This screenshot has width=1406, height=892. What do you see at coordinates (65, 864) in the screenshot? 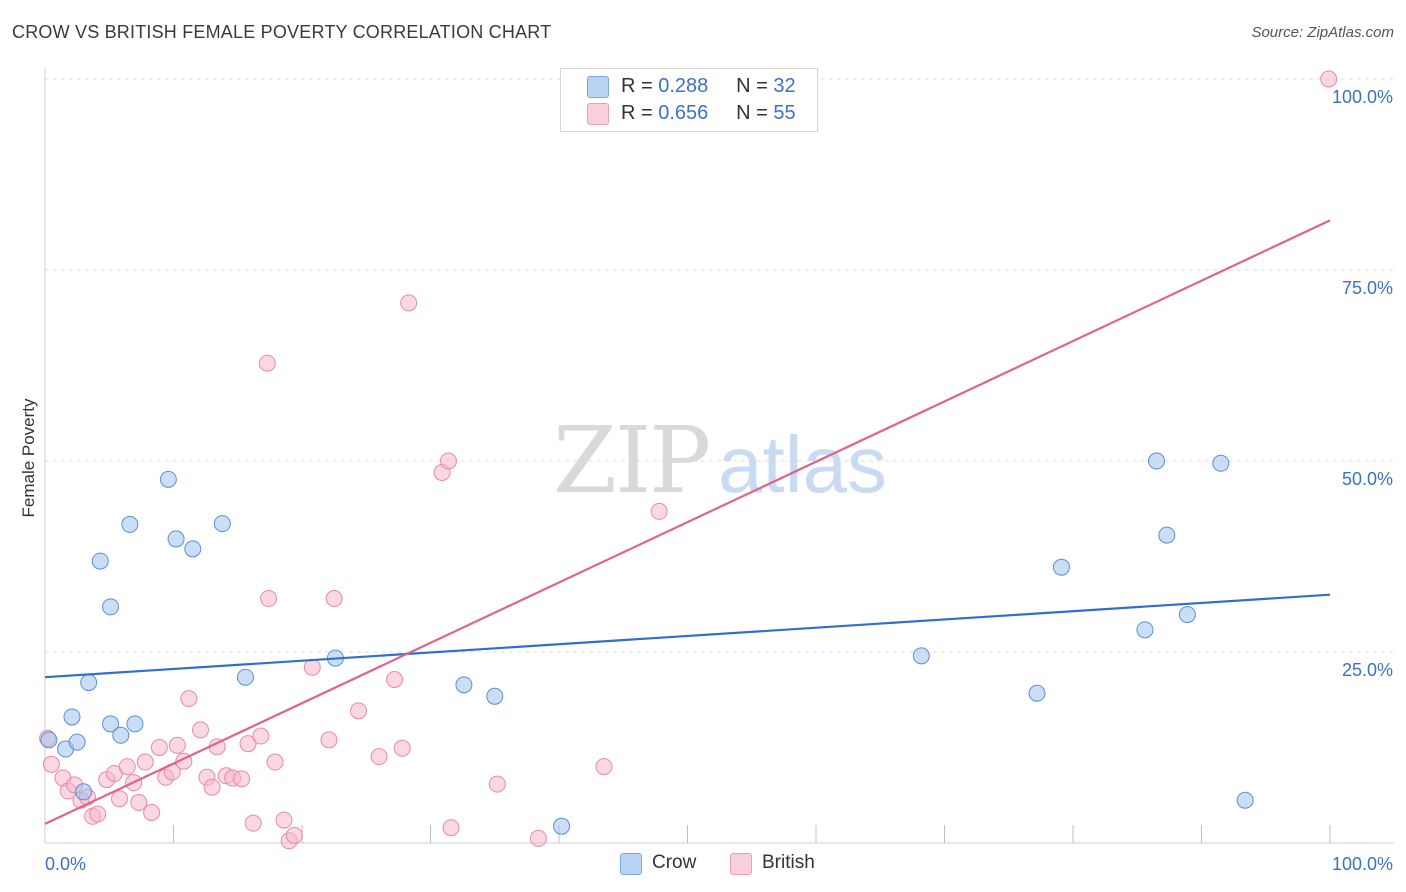
I see `x-tick-label: 0.0%` at bounding box center [65, 864].